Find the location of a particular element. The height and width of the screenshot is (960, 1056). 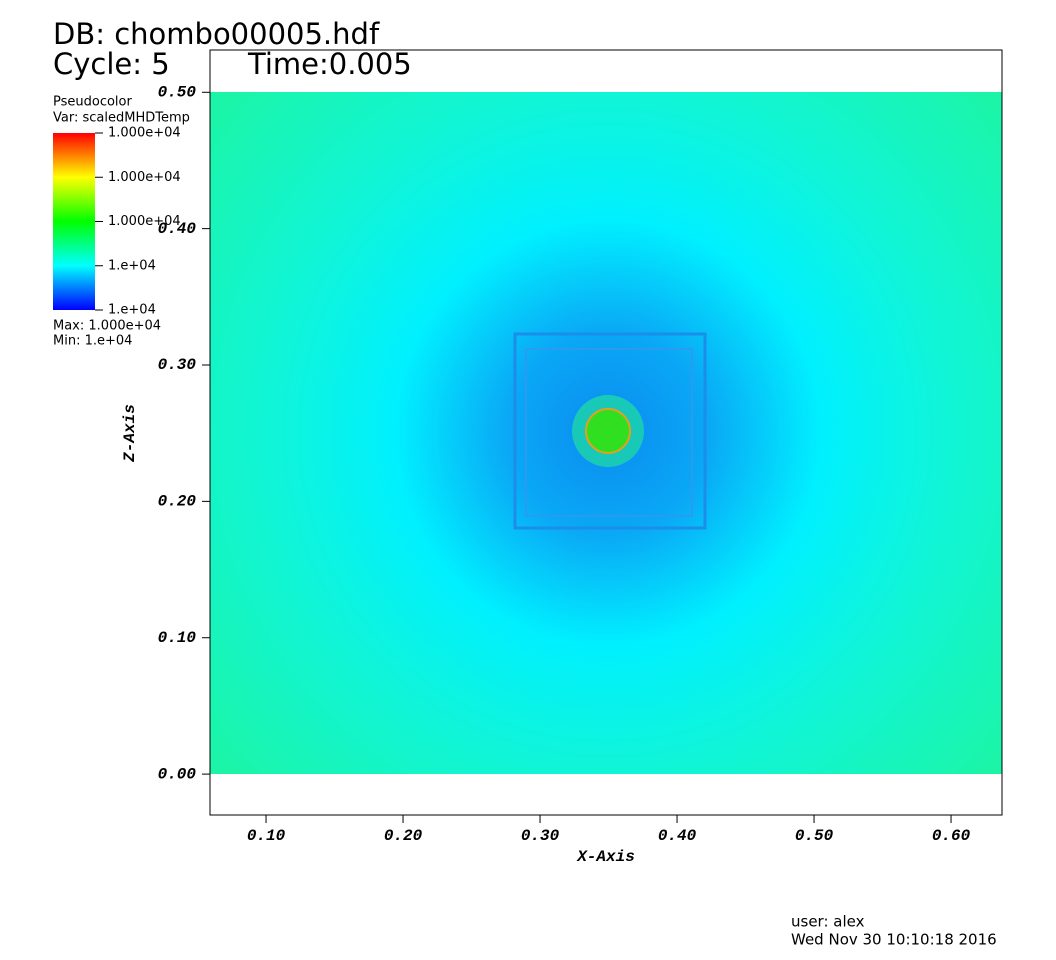

x-tick-label: 0.40 is located at coordinates (677, 836).